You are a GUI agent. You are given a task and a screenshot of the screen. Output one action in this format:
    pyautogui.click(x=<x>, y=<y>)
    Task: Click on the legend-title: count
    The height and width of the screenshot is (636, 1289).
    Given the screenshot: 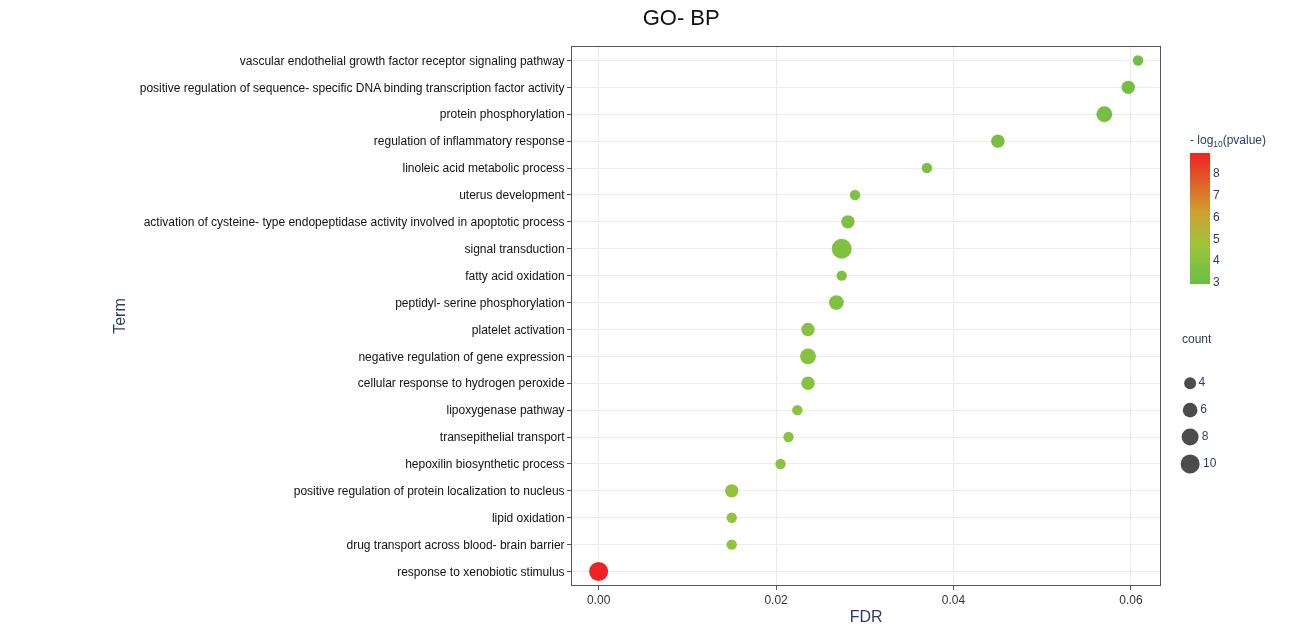 What is the action you would take?
    pyautogui.click(x=1197, y=339)
    